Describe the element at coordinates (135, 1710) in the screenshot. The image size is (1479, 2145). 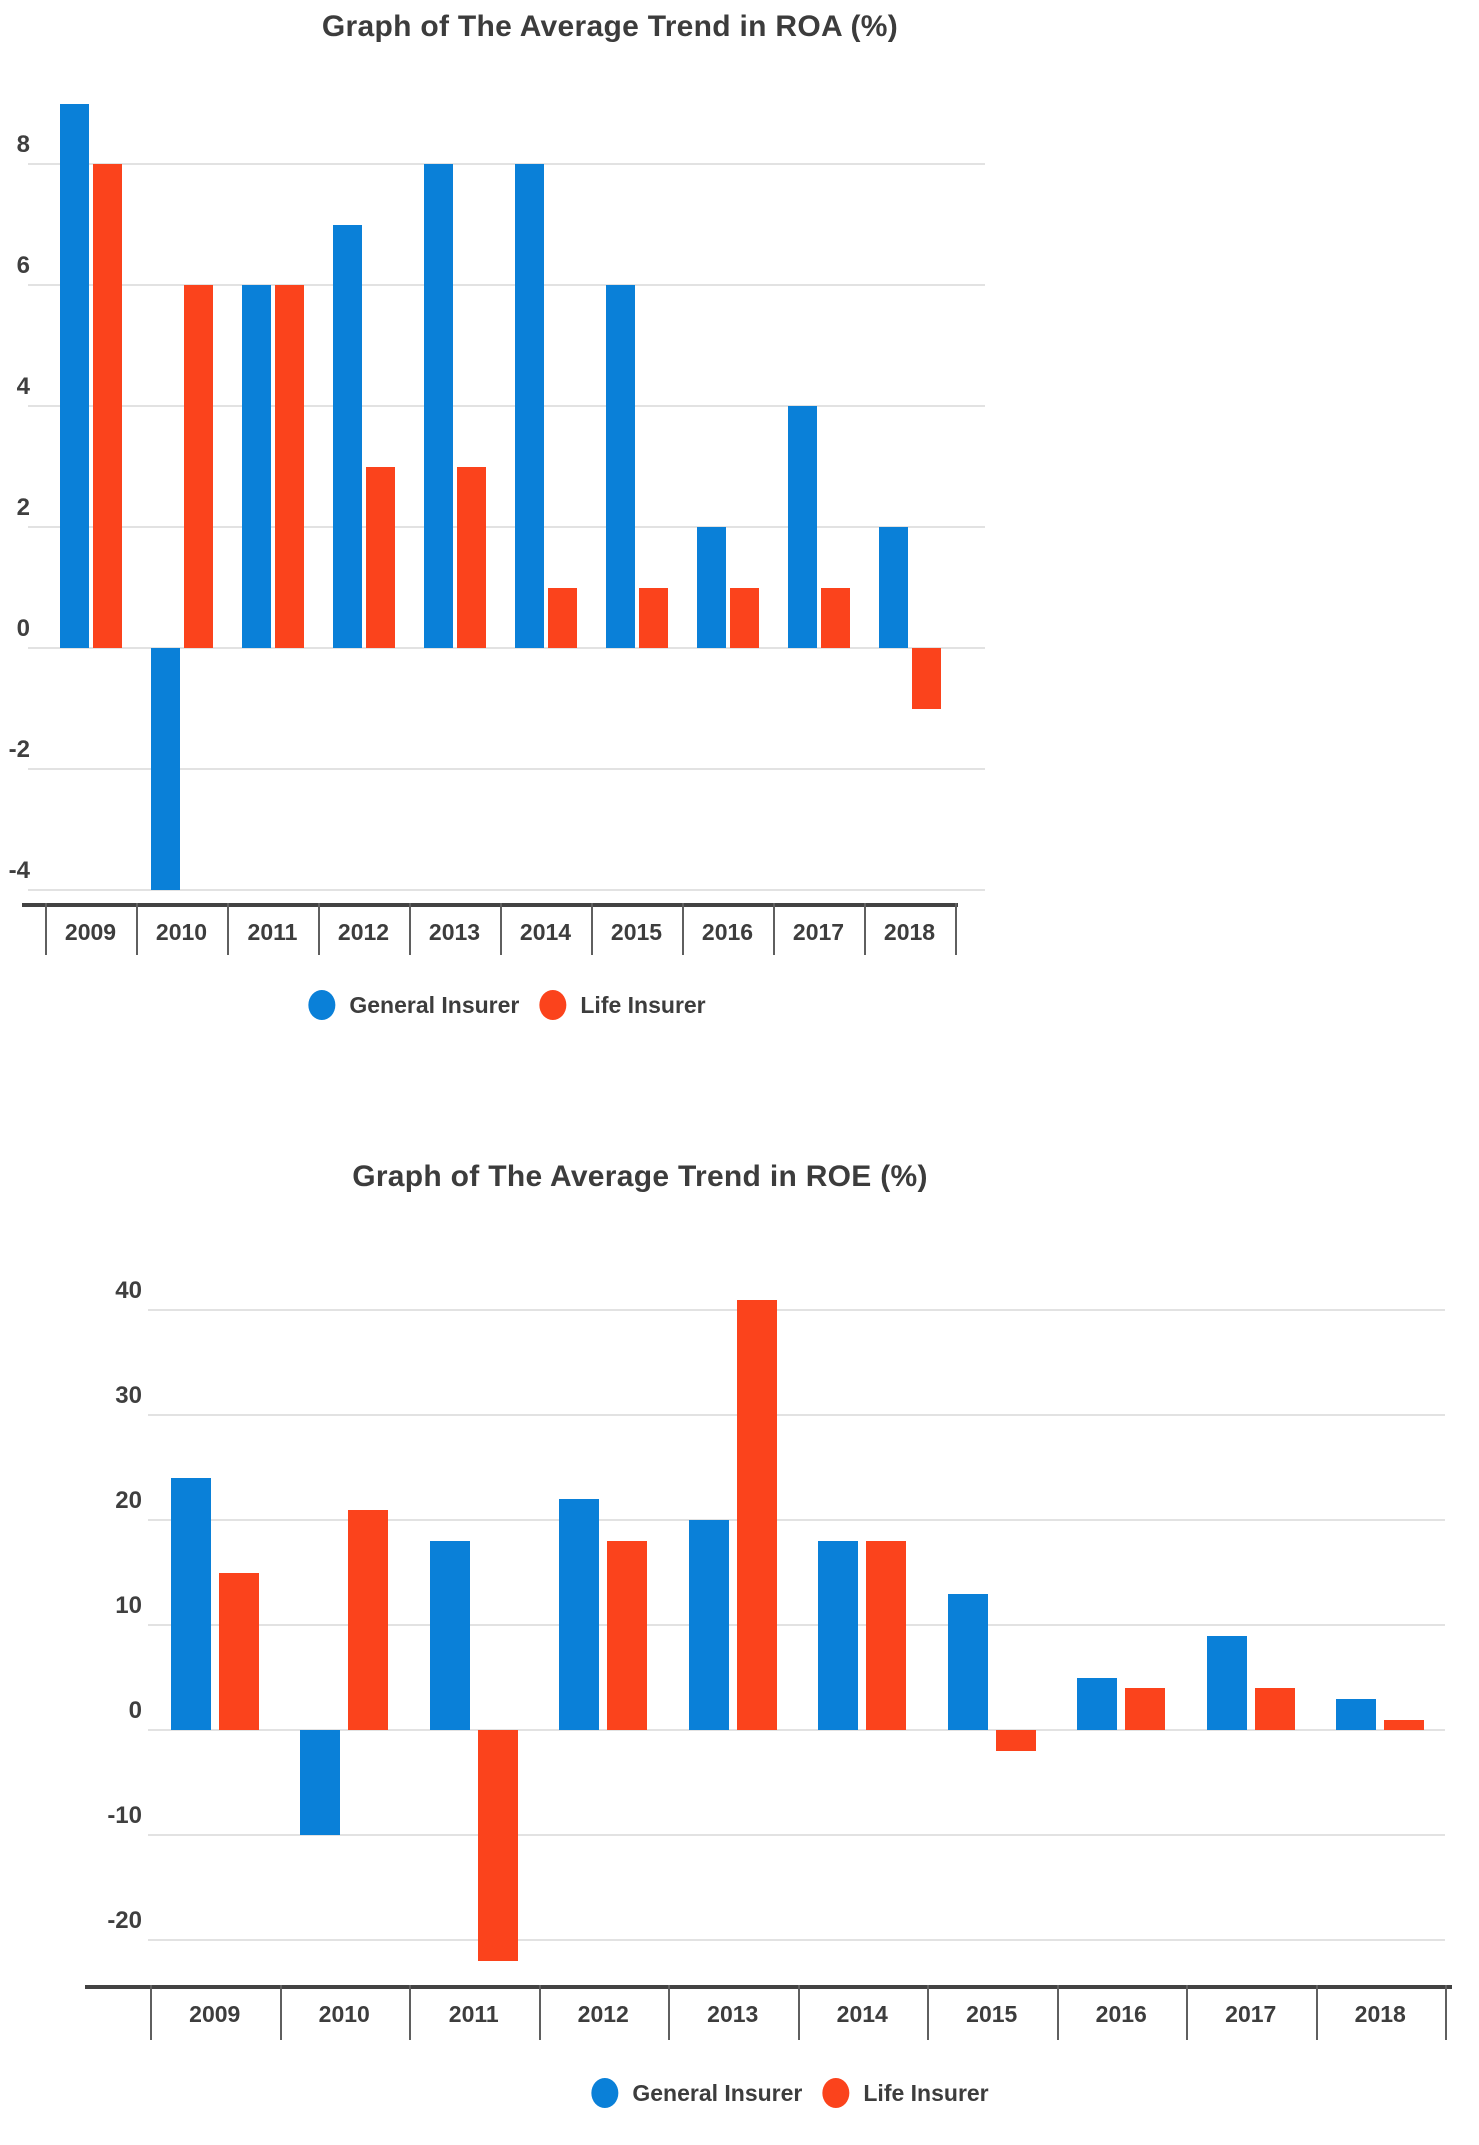
I see `y-axis-label-0: 0` at that location.